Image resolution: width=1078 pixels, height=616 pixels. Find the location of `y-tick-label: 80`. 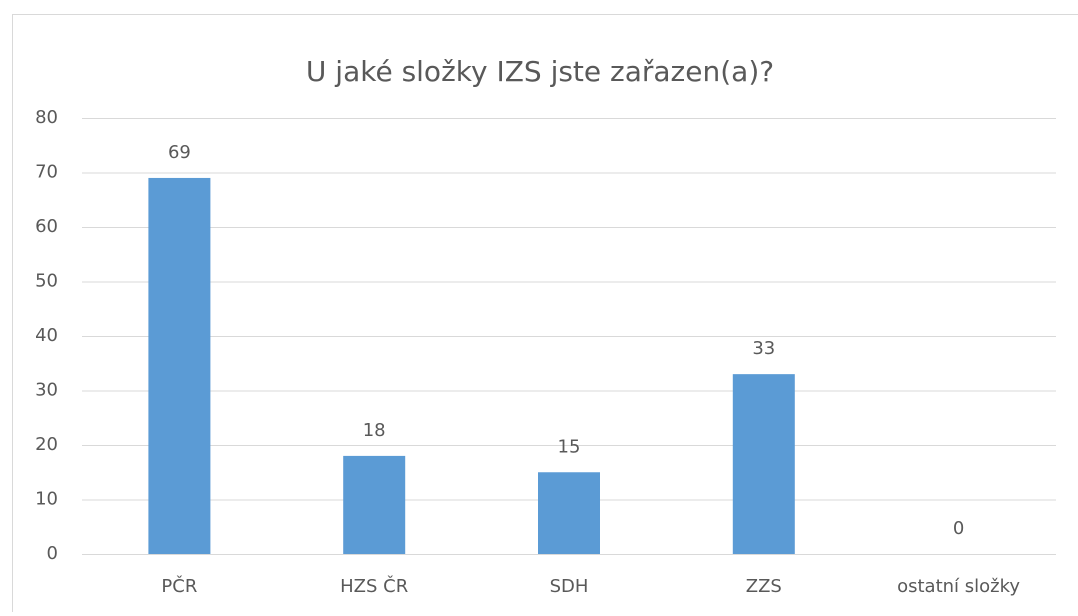

y-tick-label: 80 is located at coordinates (46, 117).